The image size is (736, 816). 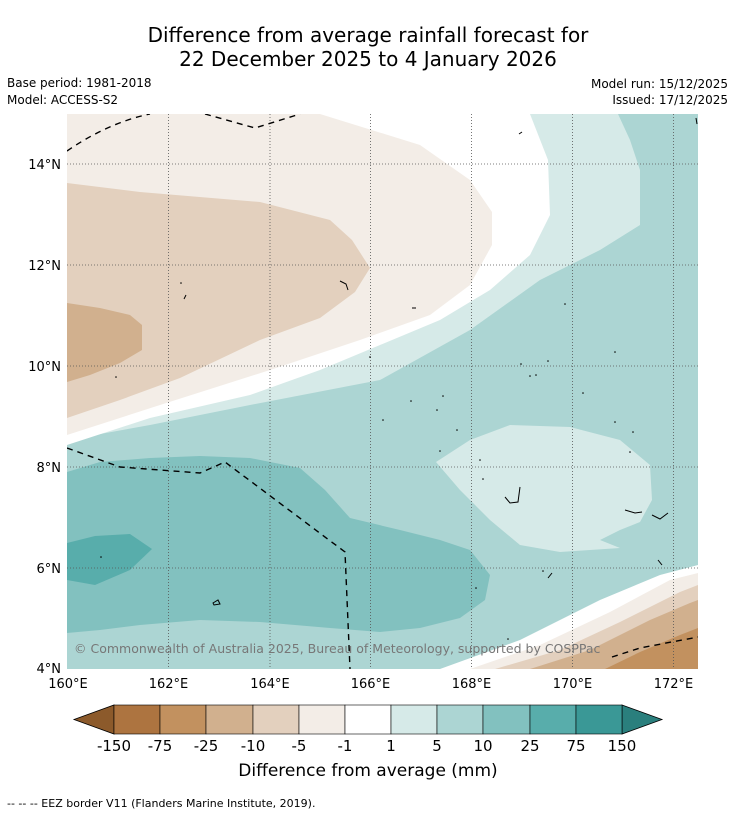 What do you see at coordinates (104, 342) in the screenshot?
I see `contour-minus25-to-minus10` at bounding box center [104, 342].